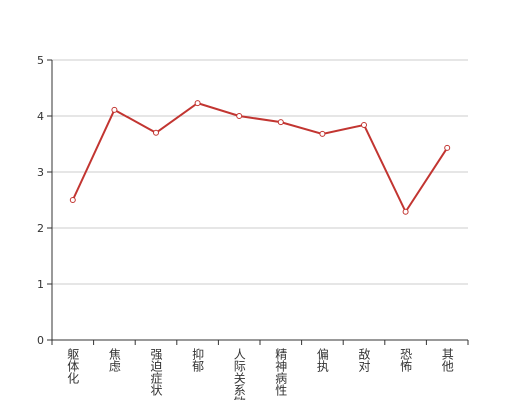 The height and width of the screenshot is (400, 520). Describe the element at coordinates (40, 340) in the screenshot. I see `y-tick-label: 0` at that location.